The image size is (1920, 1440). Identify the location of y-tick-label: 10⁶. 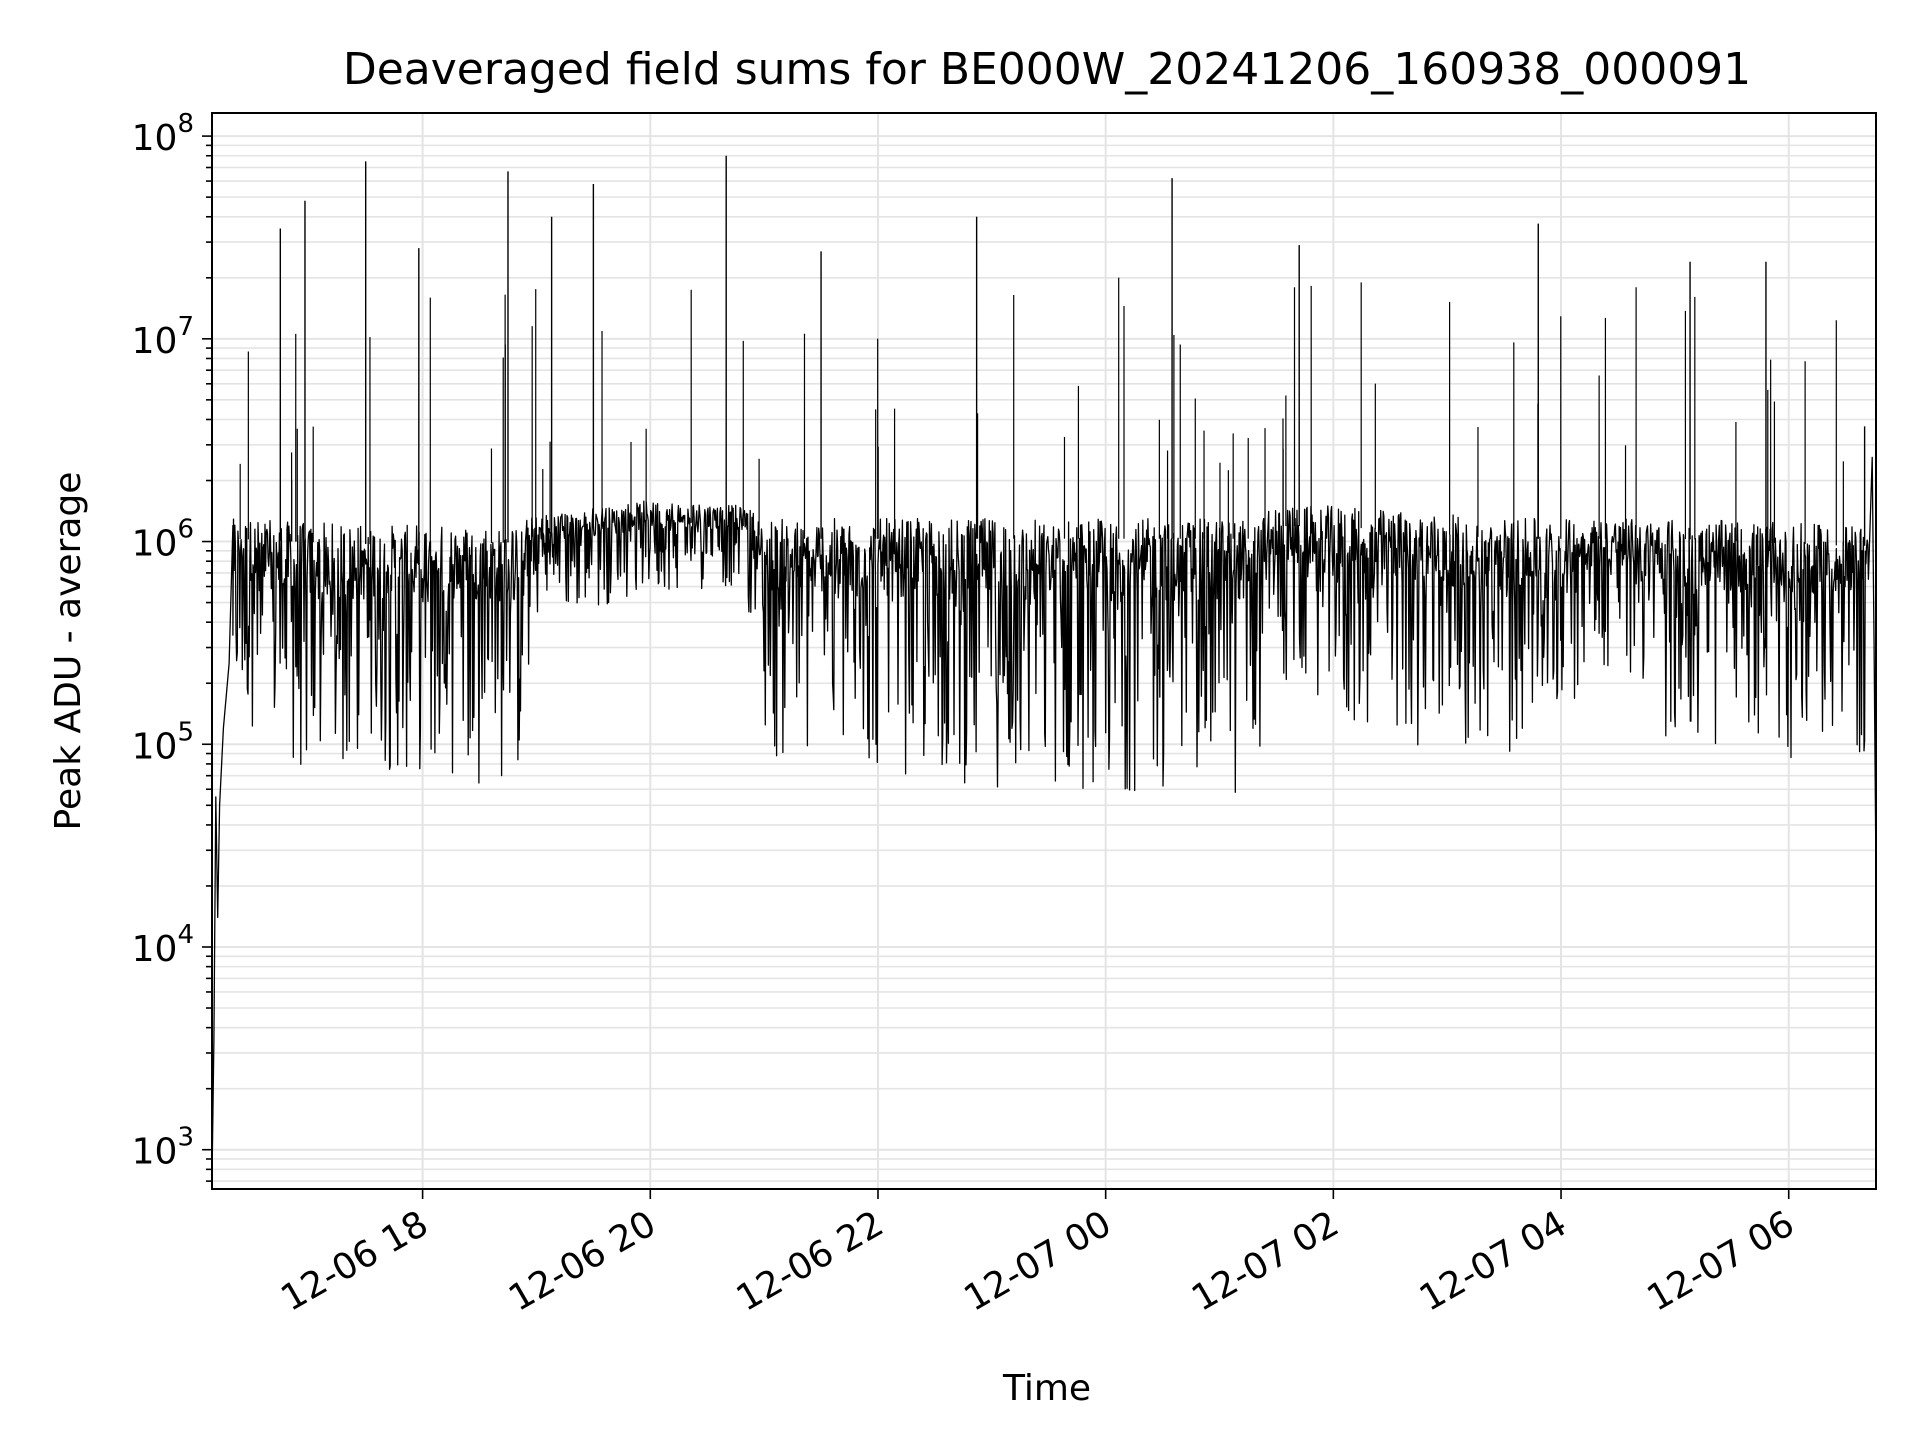
(163, 540).